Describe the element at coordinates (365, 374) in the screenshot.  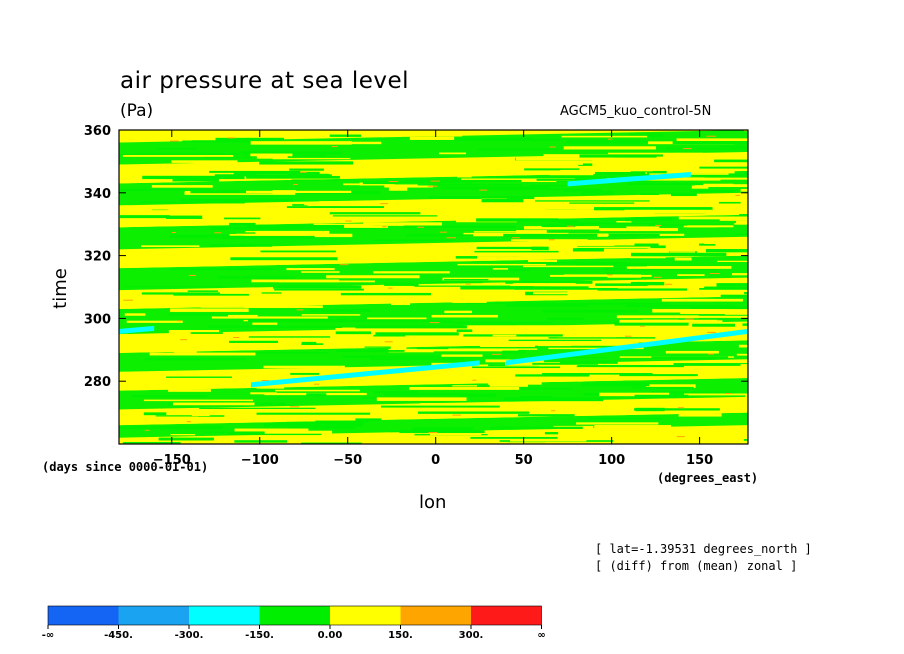
I see `cyan-streak` at that location.